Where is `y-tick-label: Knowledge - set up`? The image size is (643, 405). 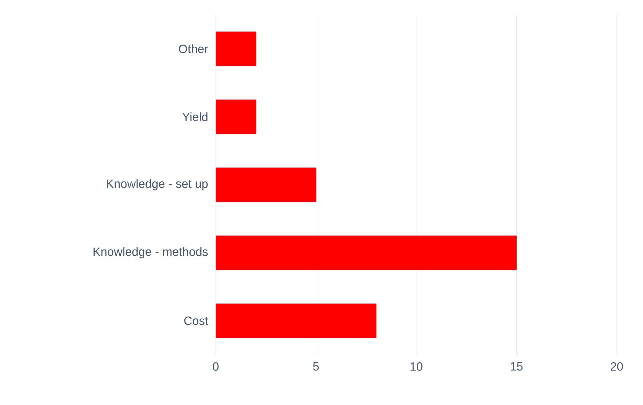
y-tick-label: Knowledge - set up is located at coordinates (157, 185).